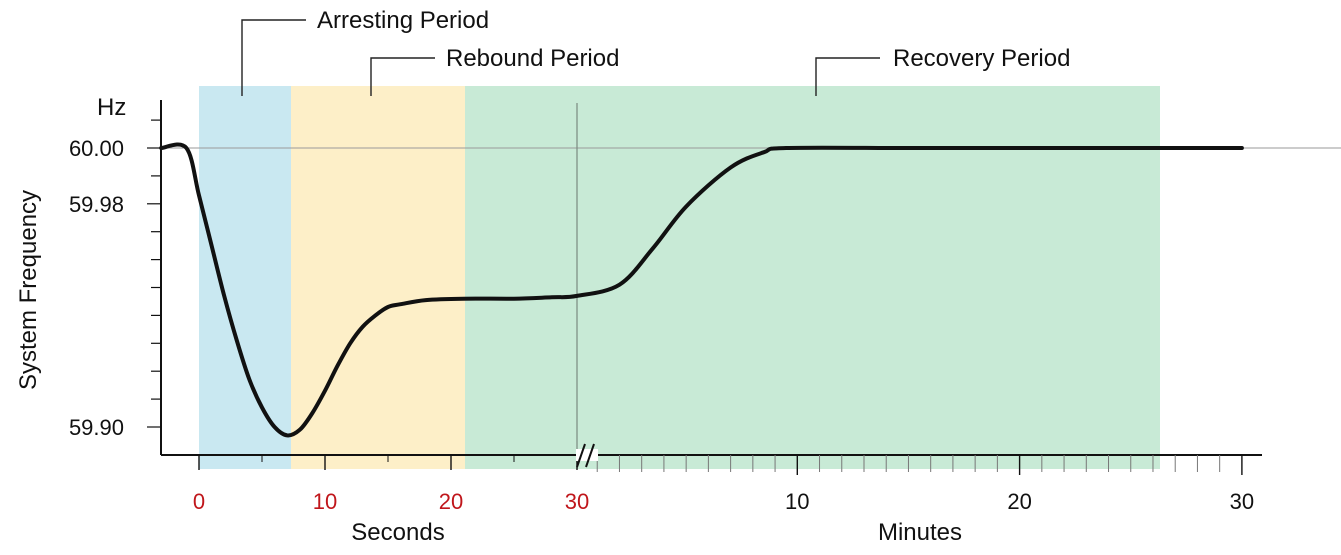  Describe the element at coordinates (199, 501) in the screenshot. I see `x-tick-label-seconds: 0` at that location.